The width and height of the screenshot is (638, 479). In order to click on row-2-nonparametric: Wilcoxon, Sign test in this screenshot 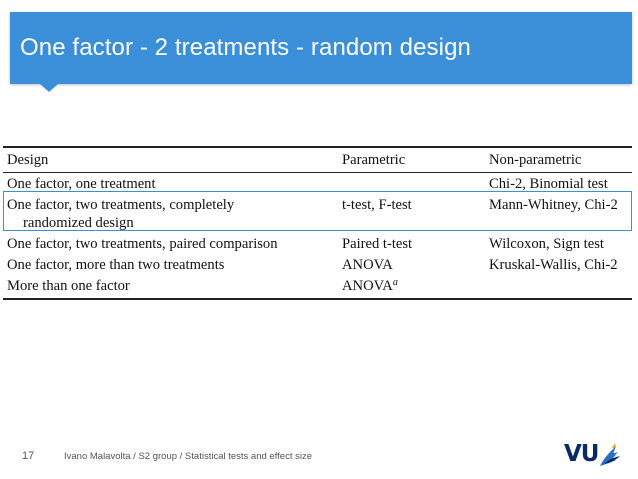, I will do `click(546, 244)`.